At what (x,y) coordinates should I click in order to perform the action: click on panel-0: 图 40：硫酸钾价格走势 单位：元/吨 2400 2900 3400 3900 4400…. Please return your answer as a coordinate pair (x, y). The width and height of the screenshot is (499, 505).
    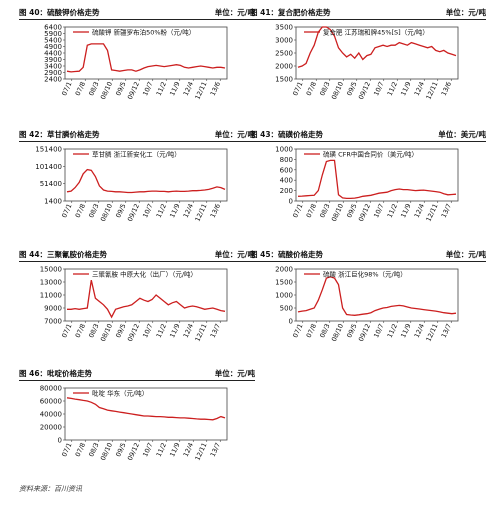
    Looking at the image, I should click on (137, 53).